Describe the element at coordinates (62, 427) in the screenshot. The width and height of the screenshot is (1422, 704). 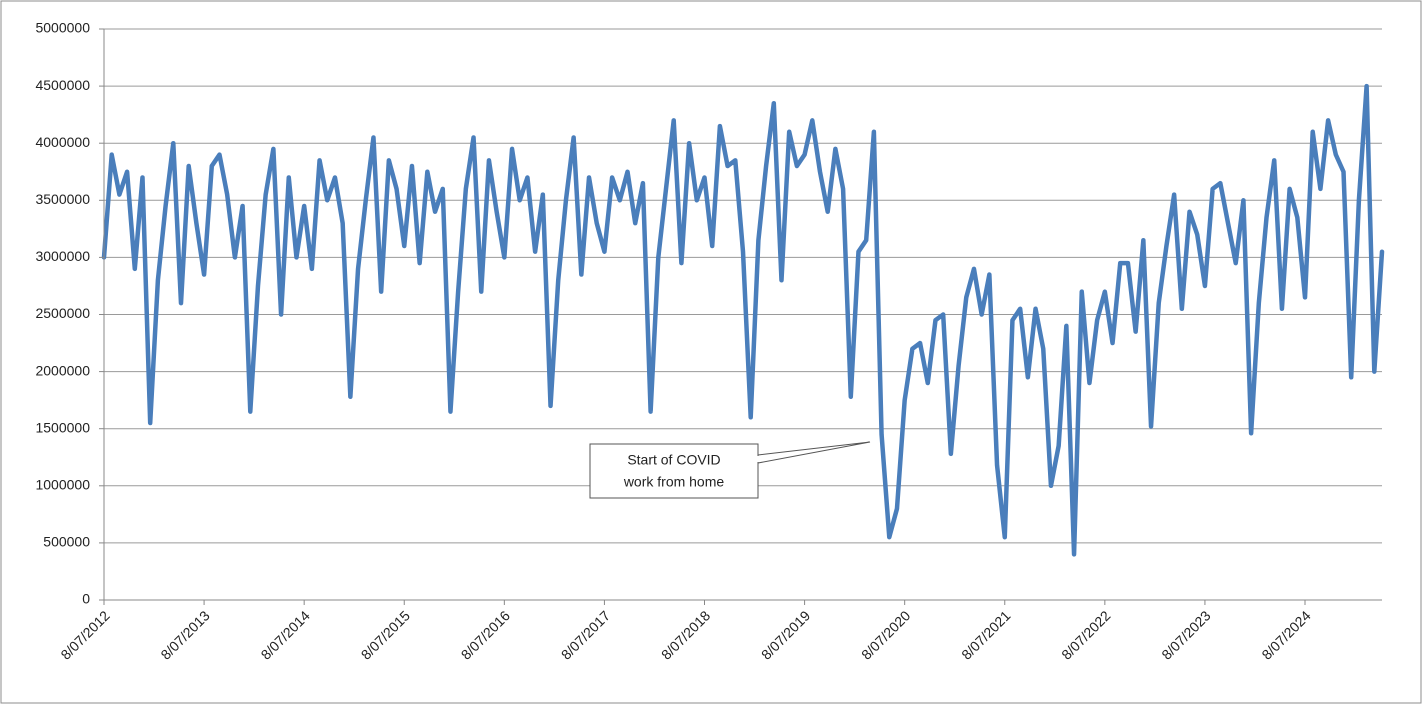
I see `y-tick-label: 1500000` at that location.